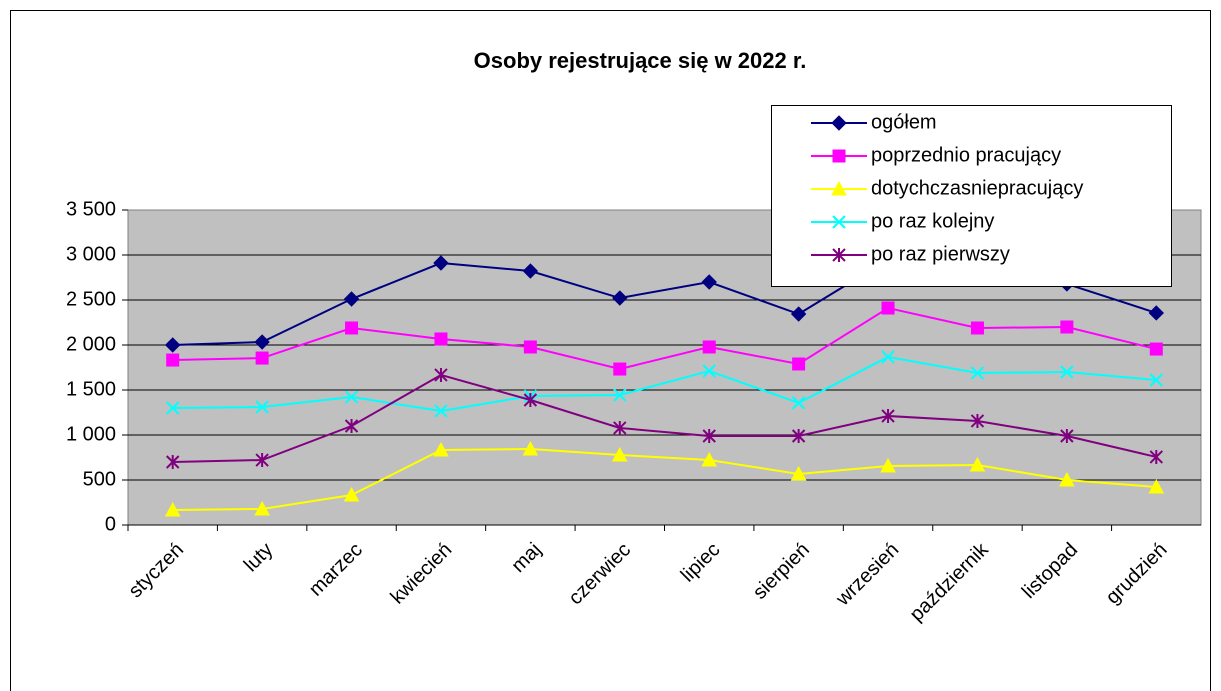 The height and width of the screenshot is (691, 1221). Describe the element at coordinates (640, 60) in the screenshot. I see `chart-title: Osoby rejestrujące się w 2022 r.` at that location.